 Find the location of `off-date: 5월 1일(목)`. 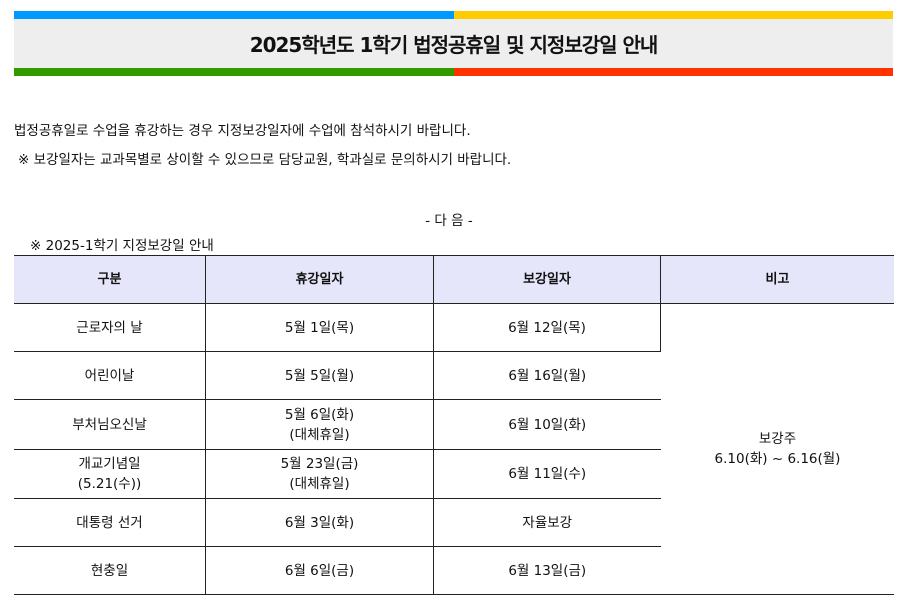

off-date: 5월 1일(목) is located at coordinates (319, 327).